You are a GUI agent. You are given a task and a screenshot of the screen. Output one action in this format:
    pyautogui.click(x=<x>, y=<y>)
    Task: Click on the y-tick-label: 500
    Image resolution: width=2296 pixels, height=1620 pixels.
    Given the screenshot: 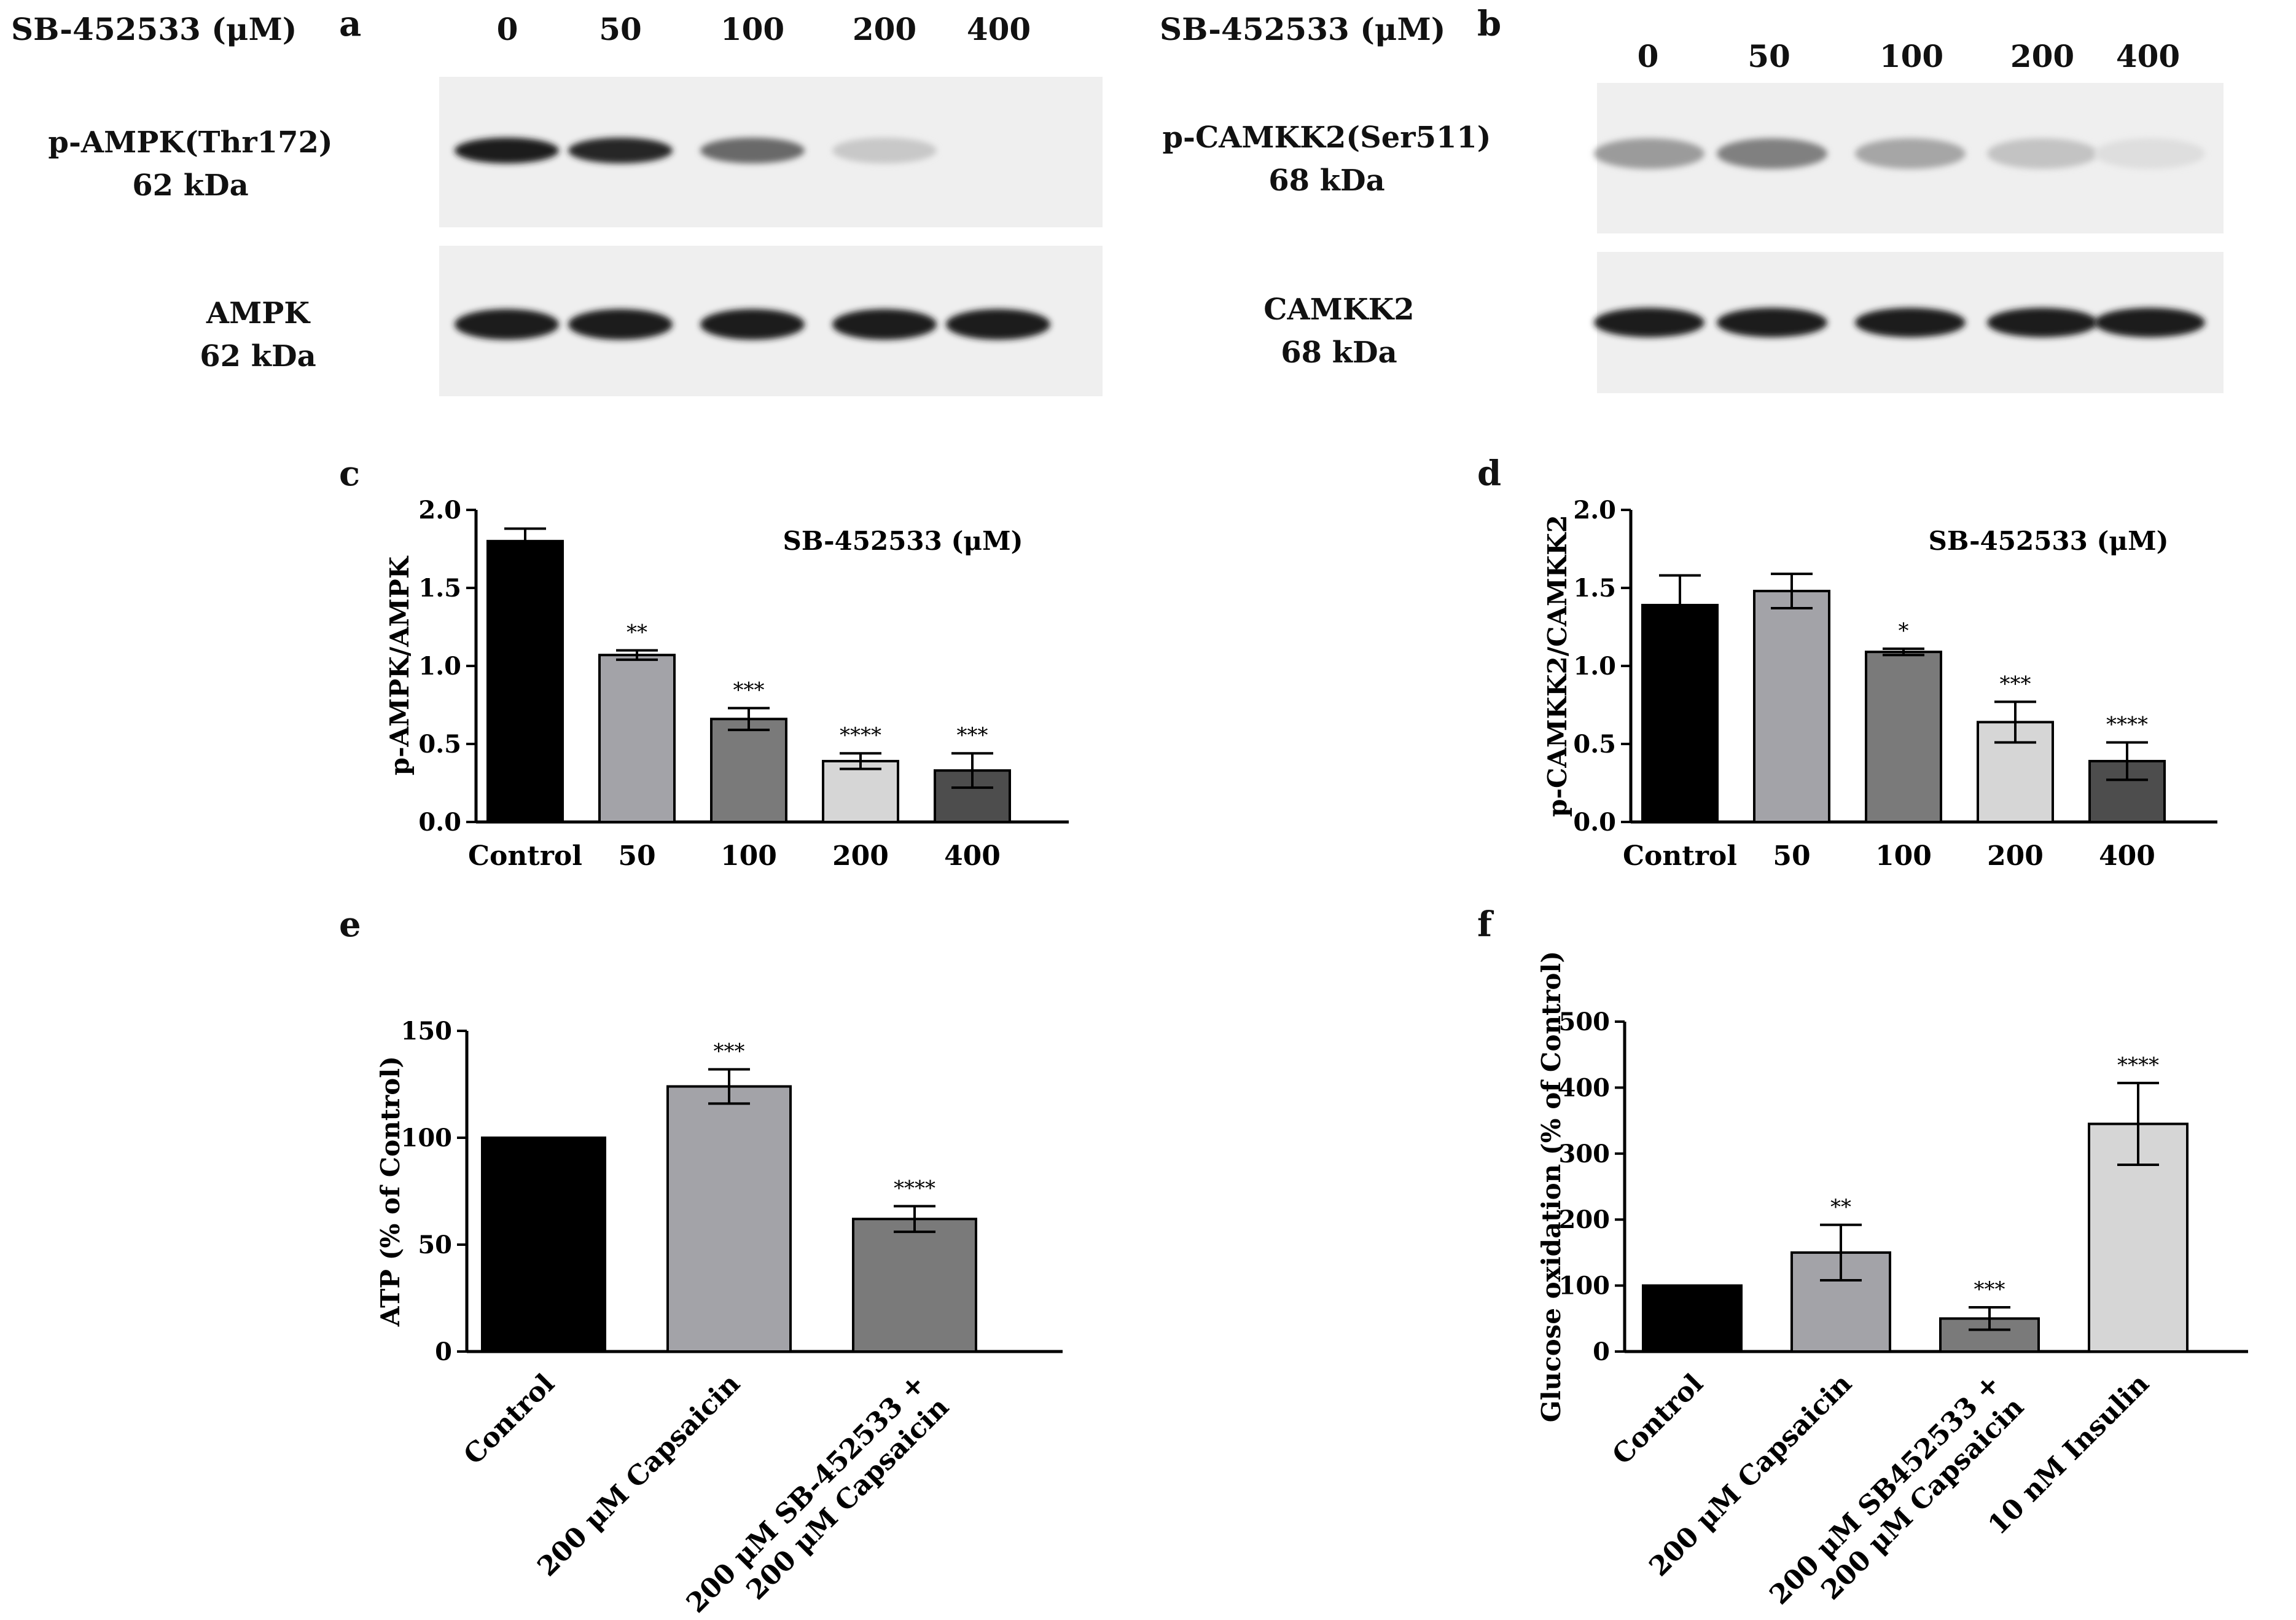 What is the action you would take?
    pyautogui.click(x=1585, y=1022)
    